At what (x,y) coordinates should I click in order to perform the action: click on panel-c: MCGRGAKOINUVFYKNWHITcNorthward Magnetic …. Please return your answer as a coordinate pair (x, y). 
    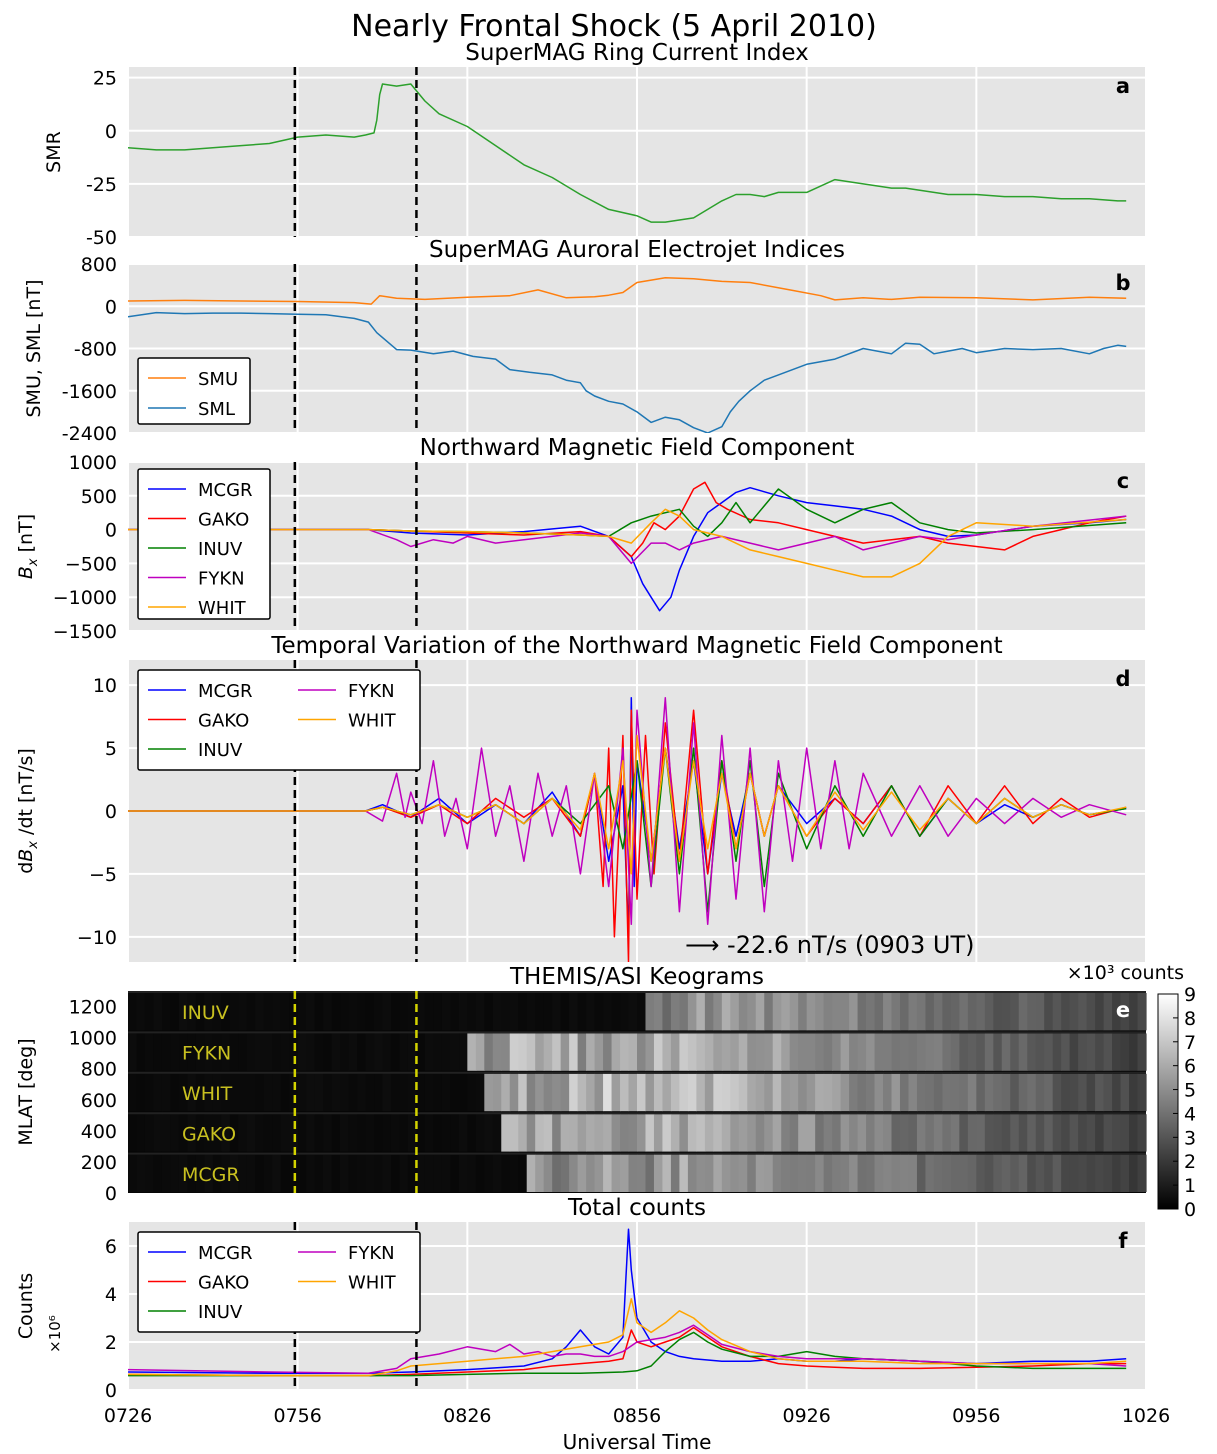
    Looking at the image, I should click on (580, 539).